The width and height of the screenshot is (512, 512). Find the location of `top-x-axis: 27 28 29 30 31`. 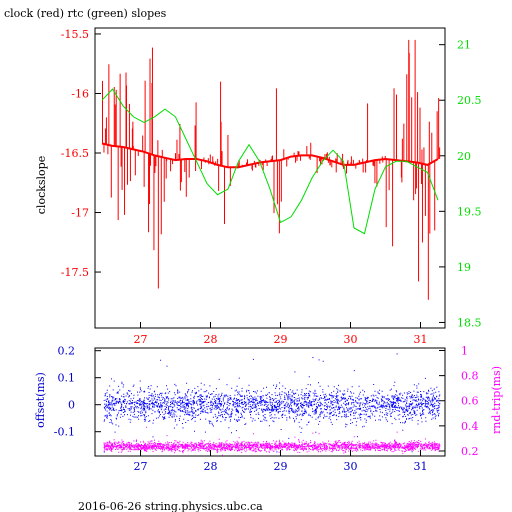

top-x-axis: 27 28 29 30 31 is located at coordinates (281, 334).